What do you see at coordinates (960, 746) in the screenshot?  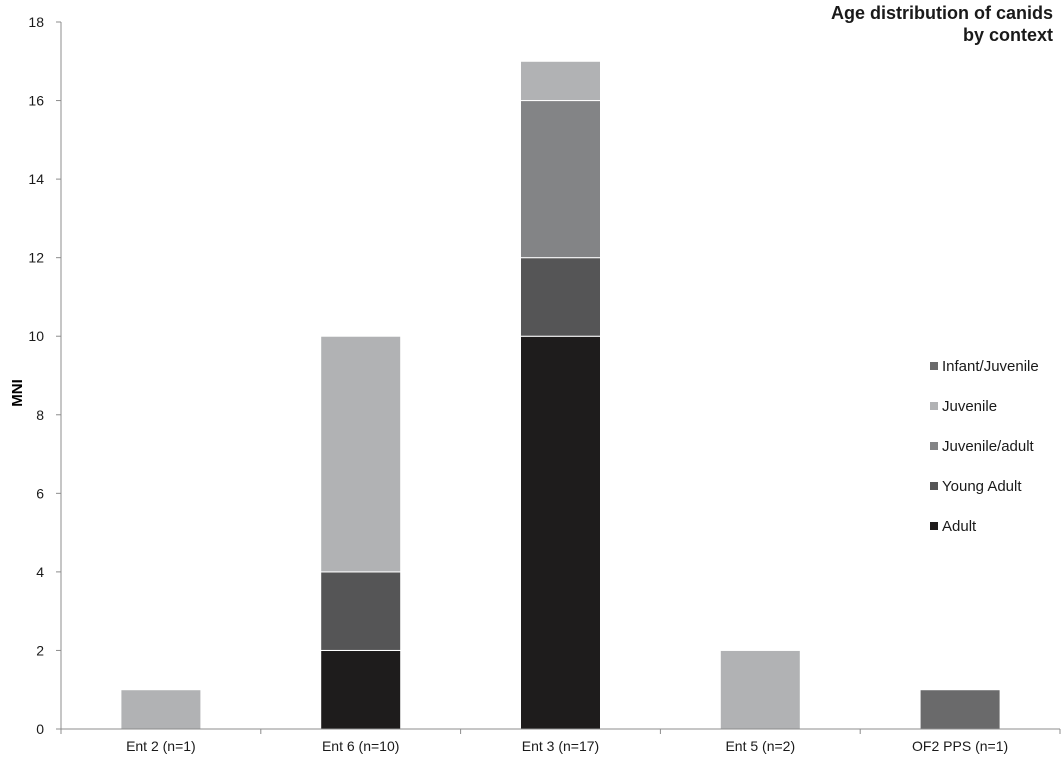 I see `x-tick-label: OF2 PPS (n=1)` at bounding box center [960, 746].